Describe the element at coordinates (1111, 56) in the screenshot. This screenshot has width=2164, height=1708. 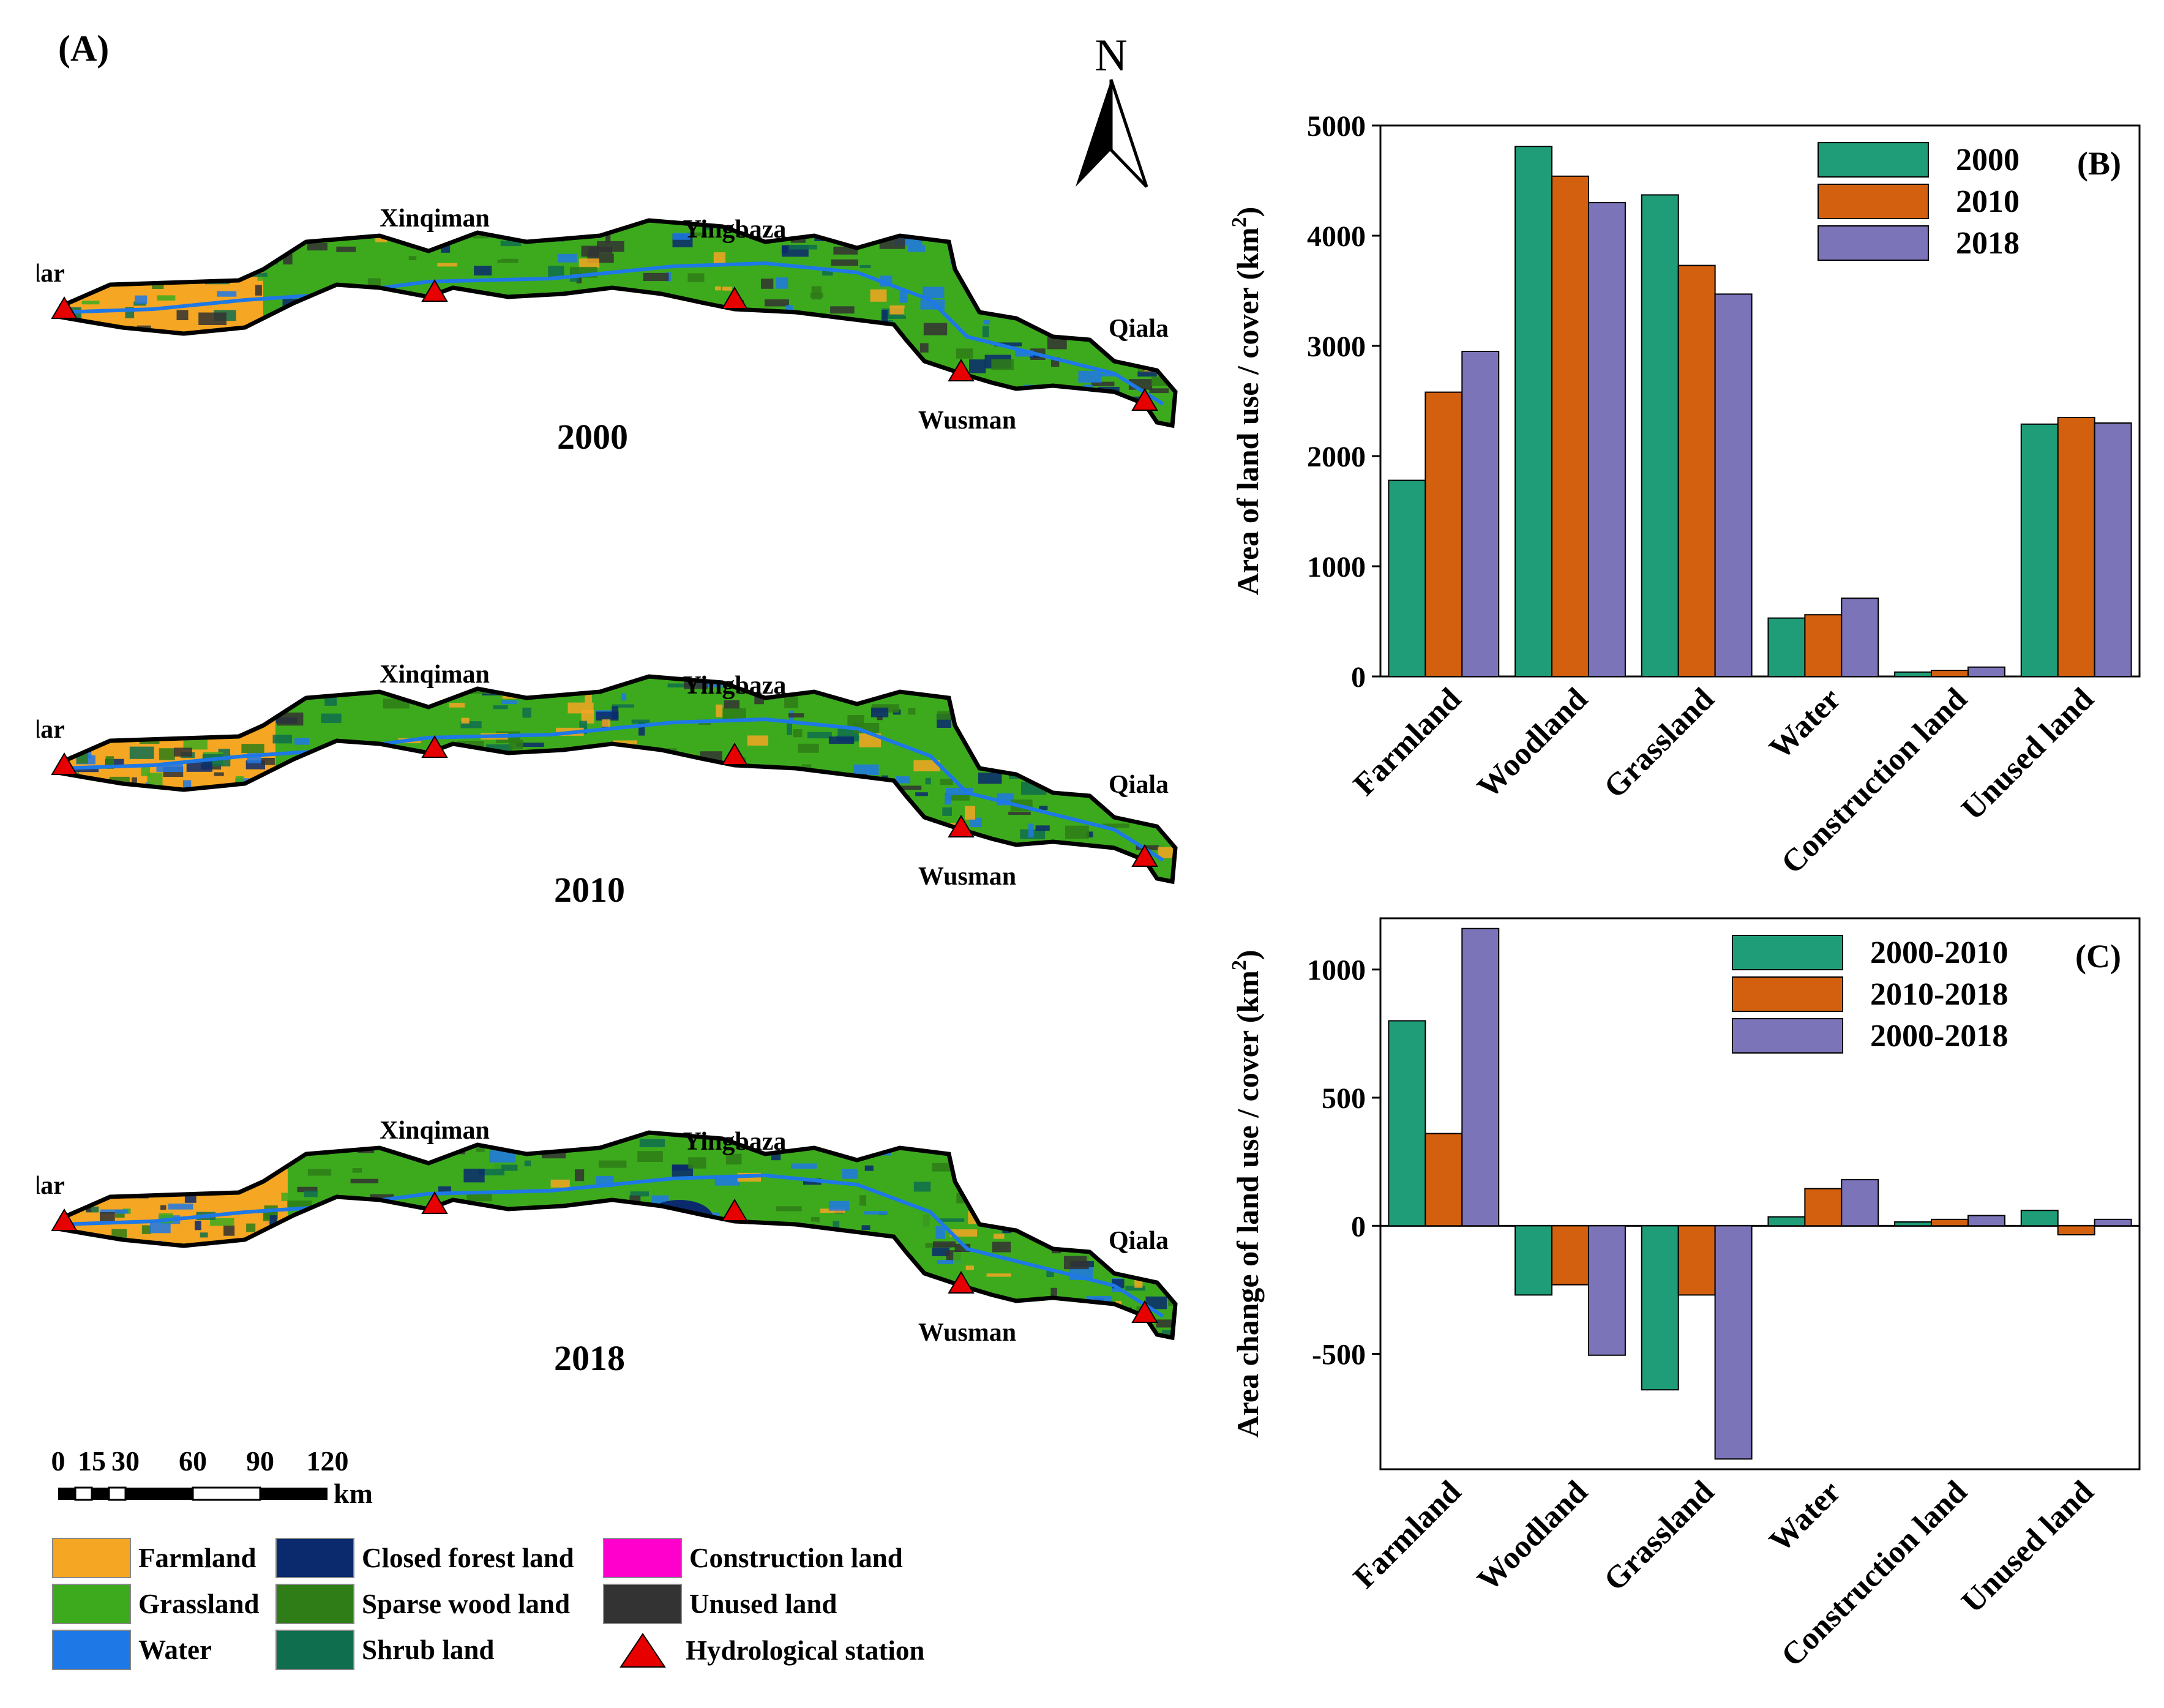
I see `north-label: N` at that location.